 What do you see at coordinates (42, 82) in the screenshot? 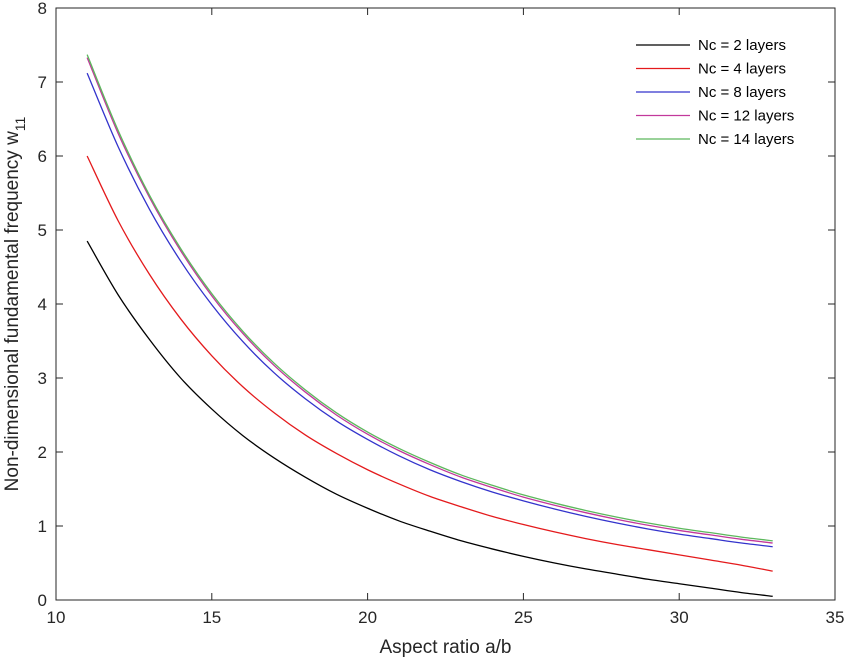
I see `y-tick-label: 7` at bounding box center [42, 82].